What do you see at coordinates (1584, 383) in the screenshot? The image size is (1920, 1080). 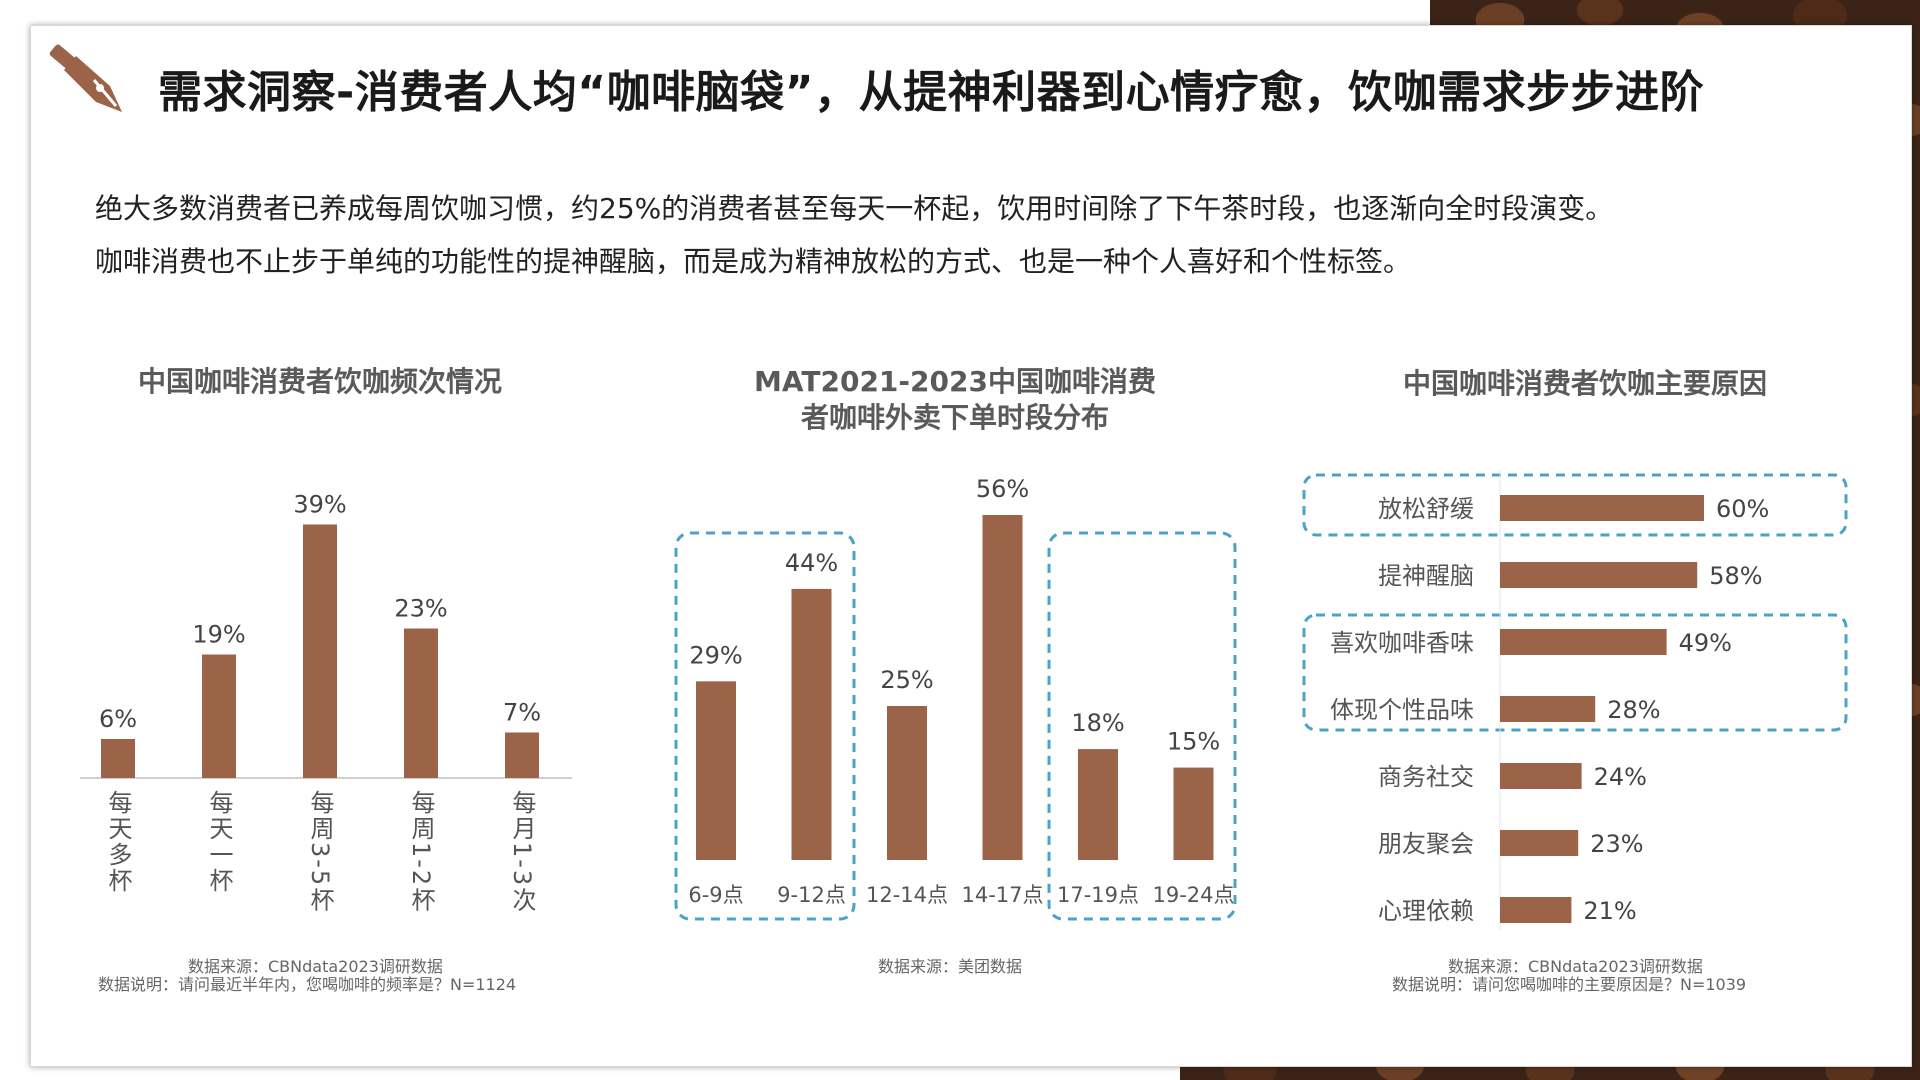 I see `chart3-title: 中国咖啡消费者饮咖主要原因` at bounding box center [1584, 383].